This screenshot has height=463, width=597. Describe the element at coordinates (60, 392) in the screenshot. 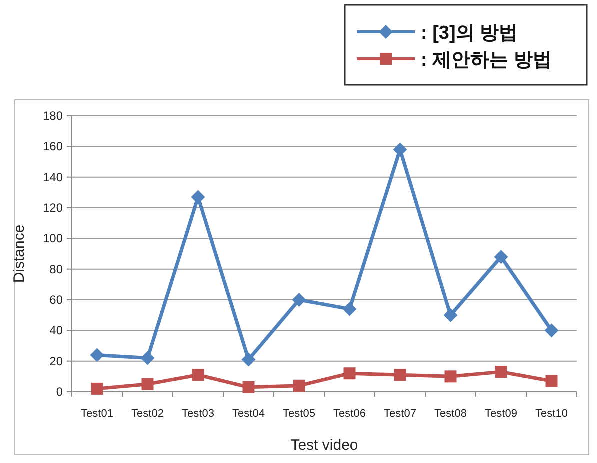

I see `y-tick-label: 0` at that location.